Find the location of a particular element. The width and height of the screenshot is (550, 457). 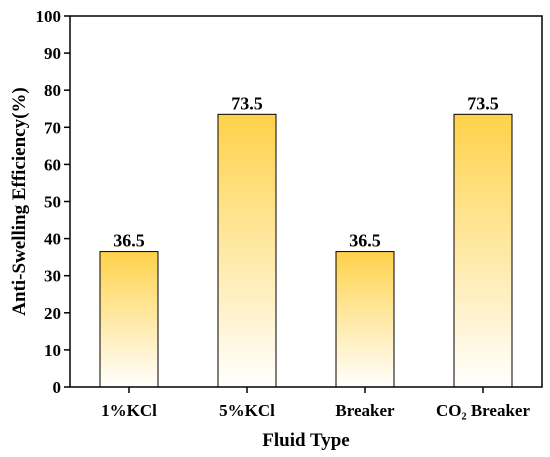

y-tick-label: 50 is located at coordinates (52, 202).